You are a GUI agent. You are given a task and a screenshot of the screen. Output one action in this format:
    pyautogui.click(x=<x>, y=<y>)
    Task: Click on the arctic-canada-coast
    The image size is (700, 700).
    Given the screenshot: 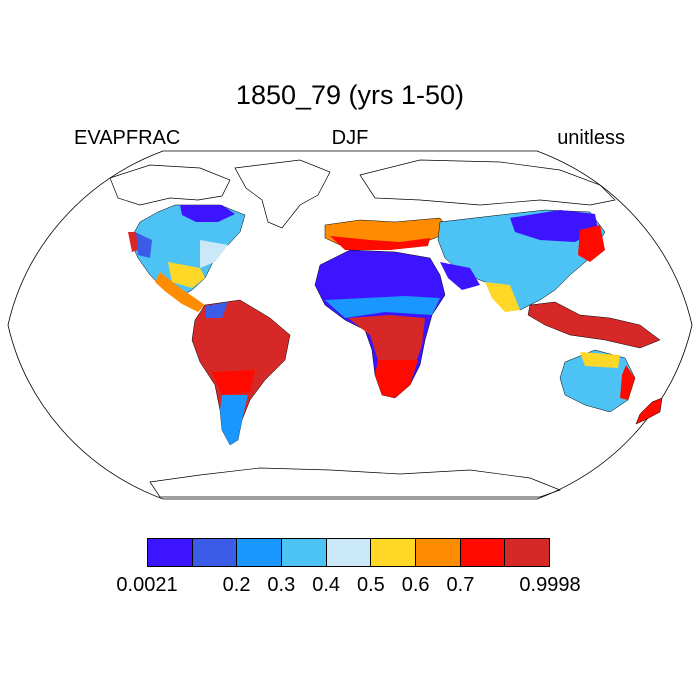 What is the action you would take?
    pyautogui.click(x=170, y=185)
    